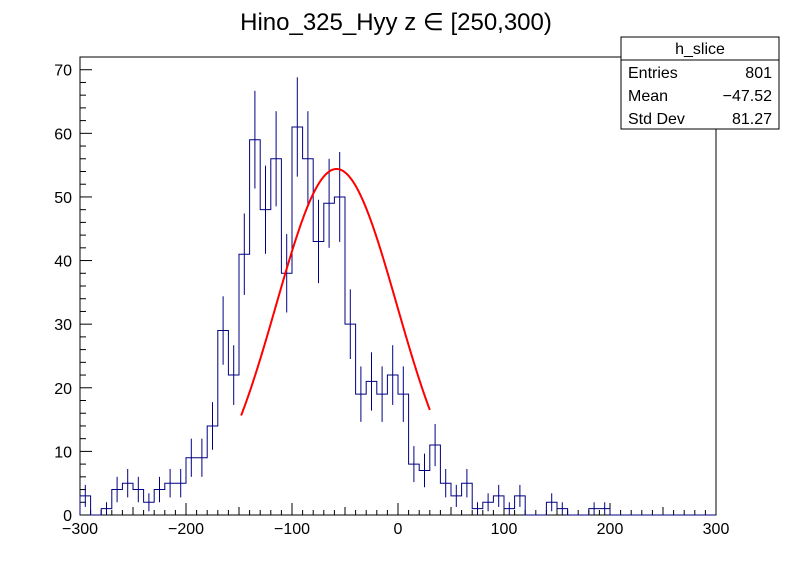 This screenshot has width=796, height=572. What do you see at coordinates (398, 529) in the screenshot?
I see `x-tick-label: 0` at bounding box center [398, 529].